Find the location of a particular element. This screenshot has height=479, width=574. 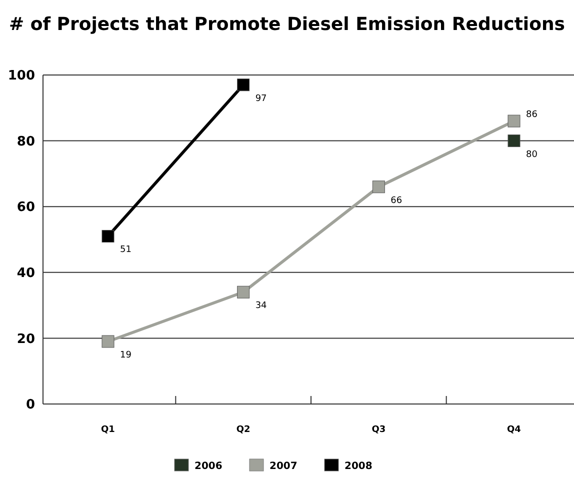

y-tick-label: 60 is located at coordinates (25, 208).